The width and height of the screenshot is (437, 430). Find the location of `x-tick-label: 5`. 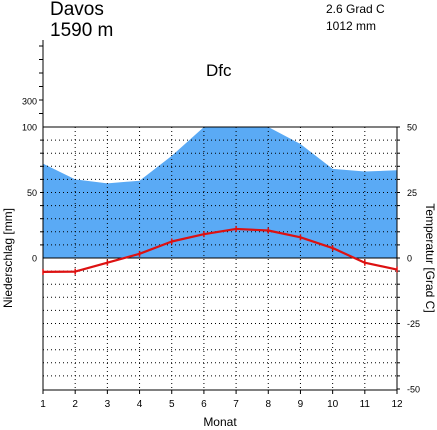

x-tick-label: 5 is located at coordinates (172, 404).